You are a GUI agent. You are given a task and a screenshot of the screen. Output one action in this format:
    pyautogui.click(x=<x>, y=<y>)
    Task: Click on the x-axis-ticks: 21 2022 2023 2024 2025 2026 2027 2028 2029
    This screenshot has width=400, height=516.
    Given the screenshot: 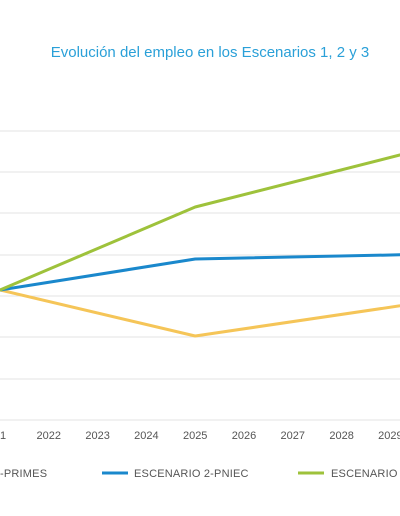 What is the action you would take?
    pyautogui.click(x=200, y=436)
    